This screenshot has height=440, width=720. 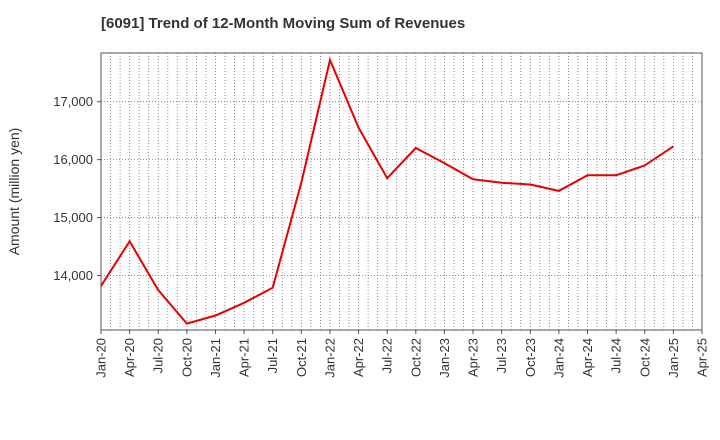 What do you see at coordinates (444, 358) in the screenshot?
I see `x-tick-label: Jan-23` at bounding box center [444, 358].